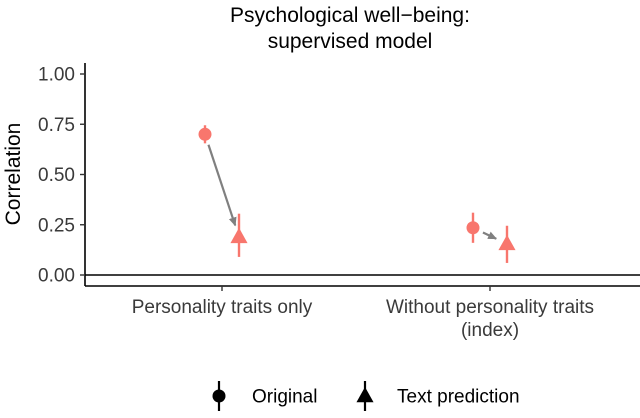  I want to click on chart-title-line-1: Psychological well−being:, so click(350, 15).